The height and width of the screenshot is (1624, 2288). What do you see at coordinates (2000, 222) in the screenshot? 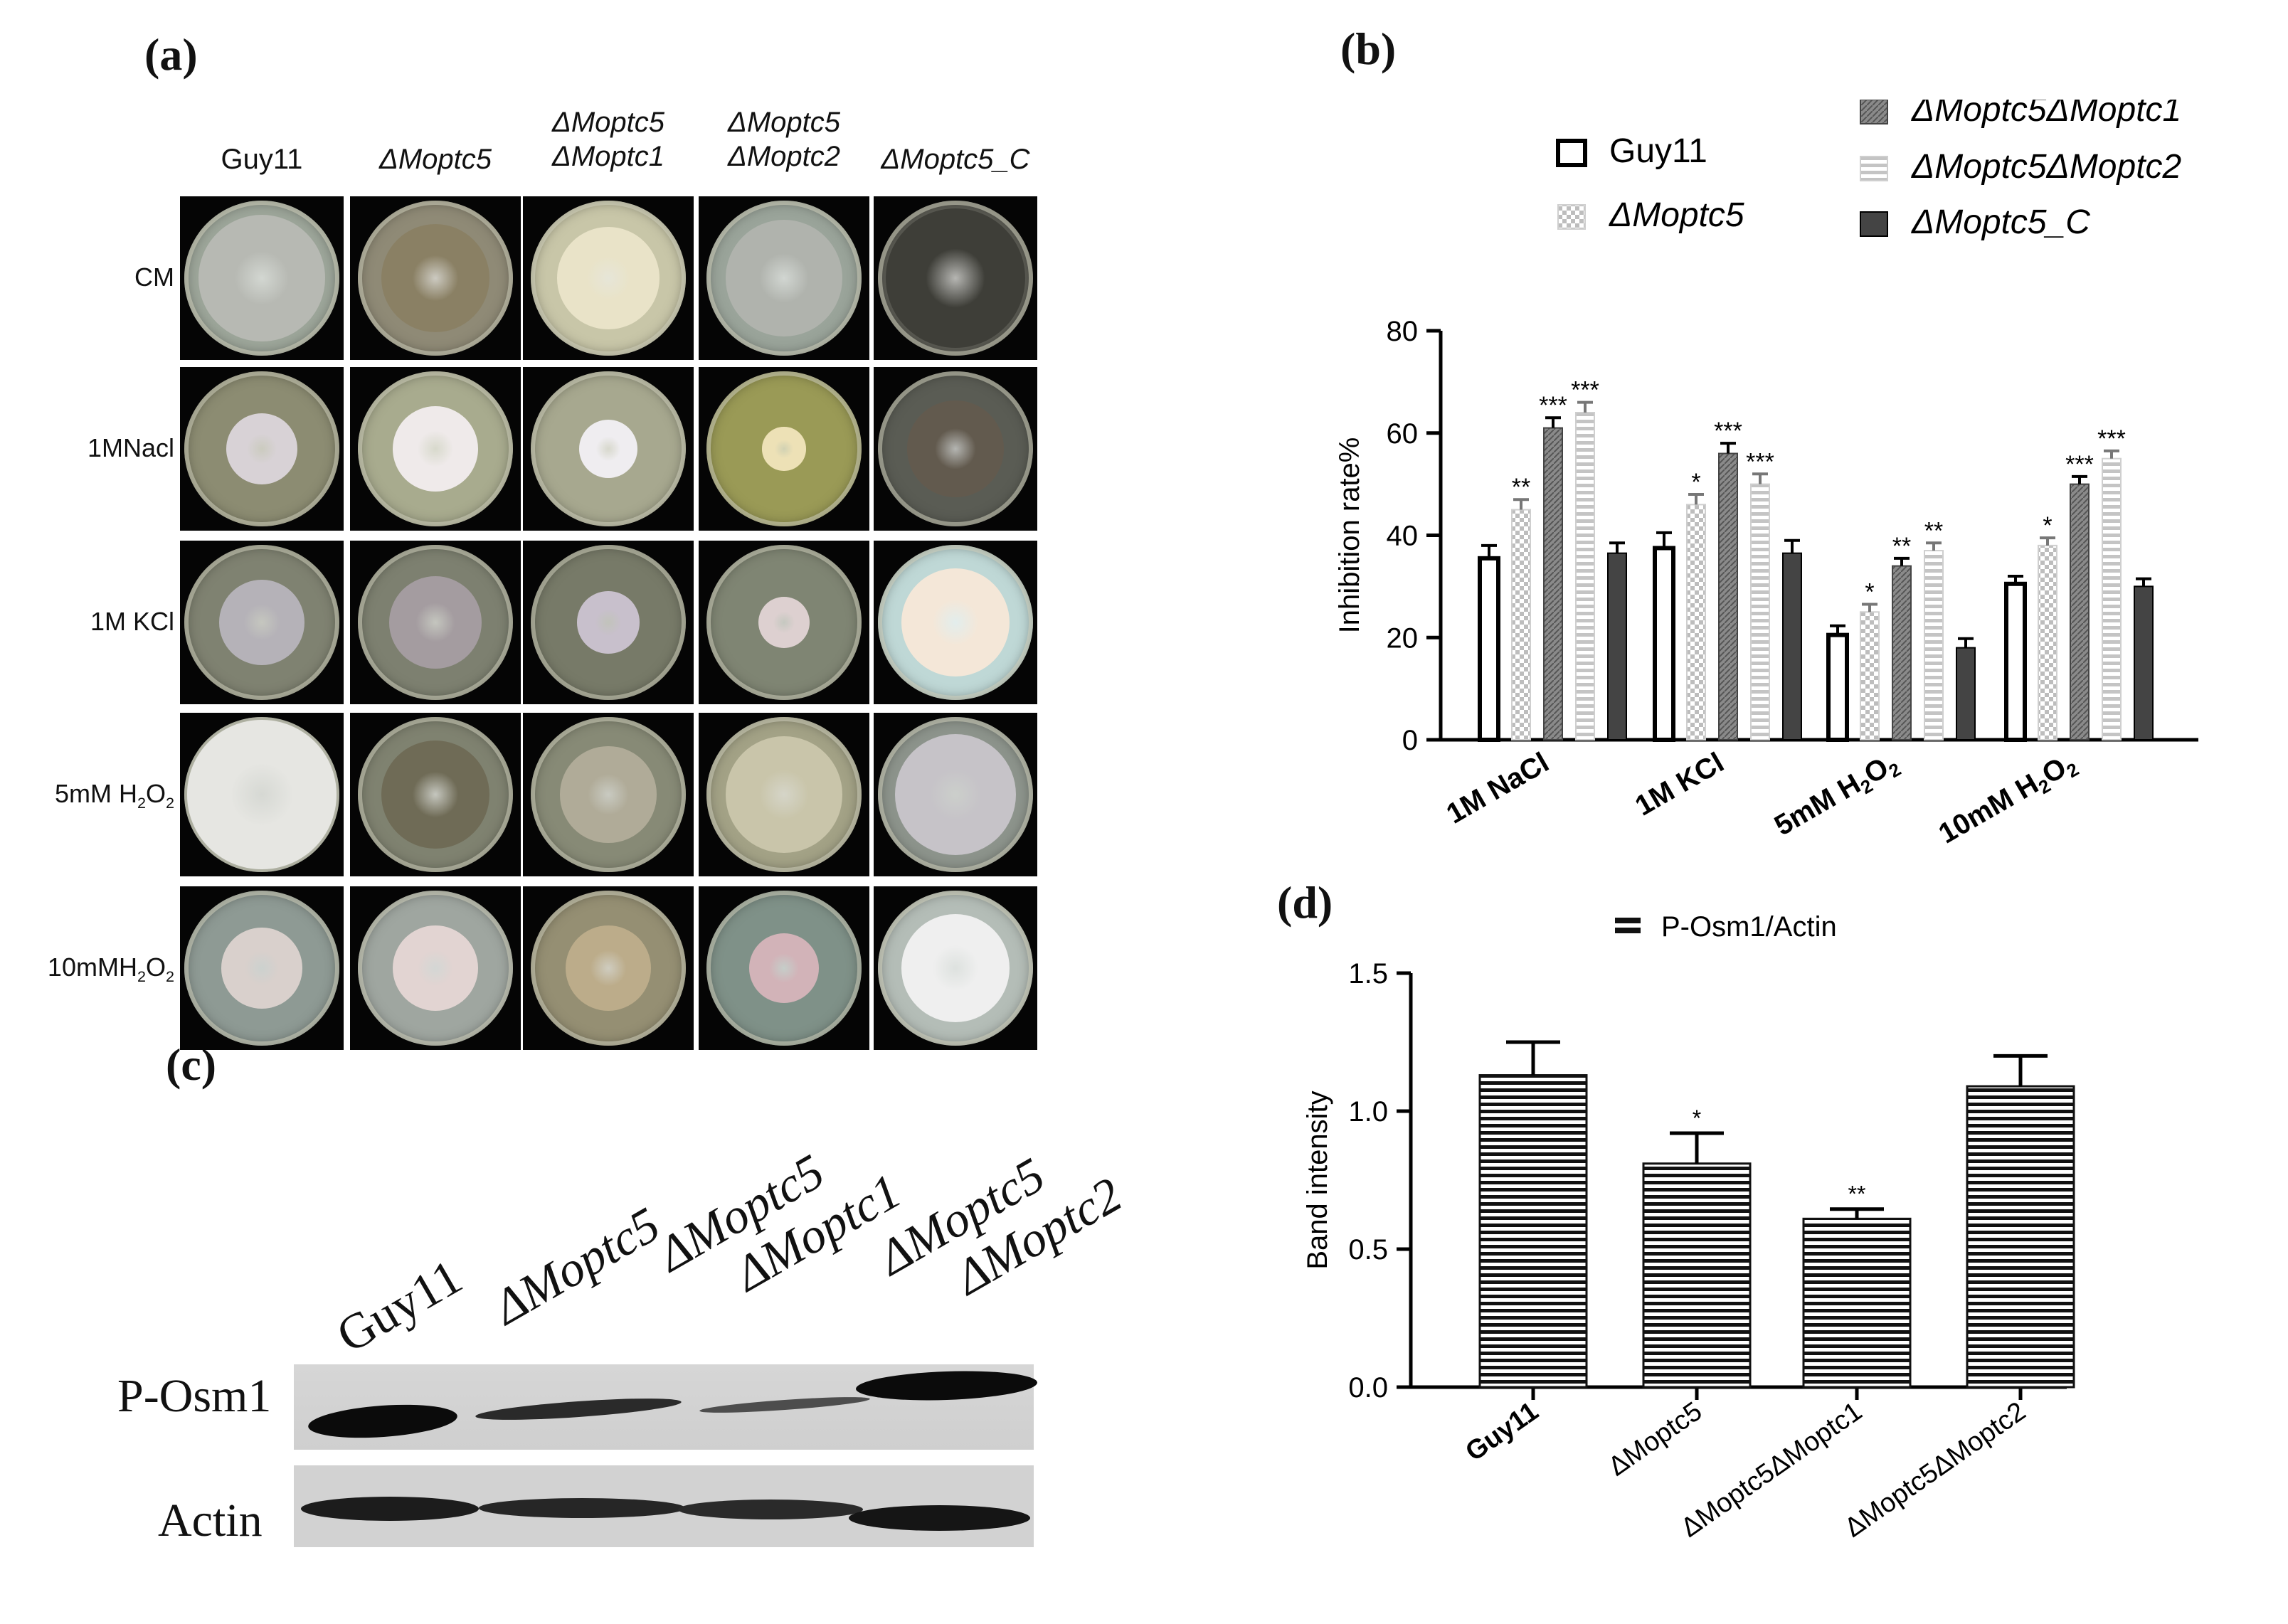
I see `legend-label: ΔMoptc5_C` at bounding box center [2000, 222].